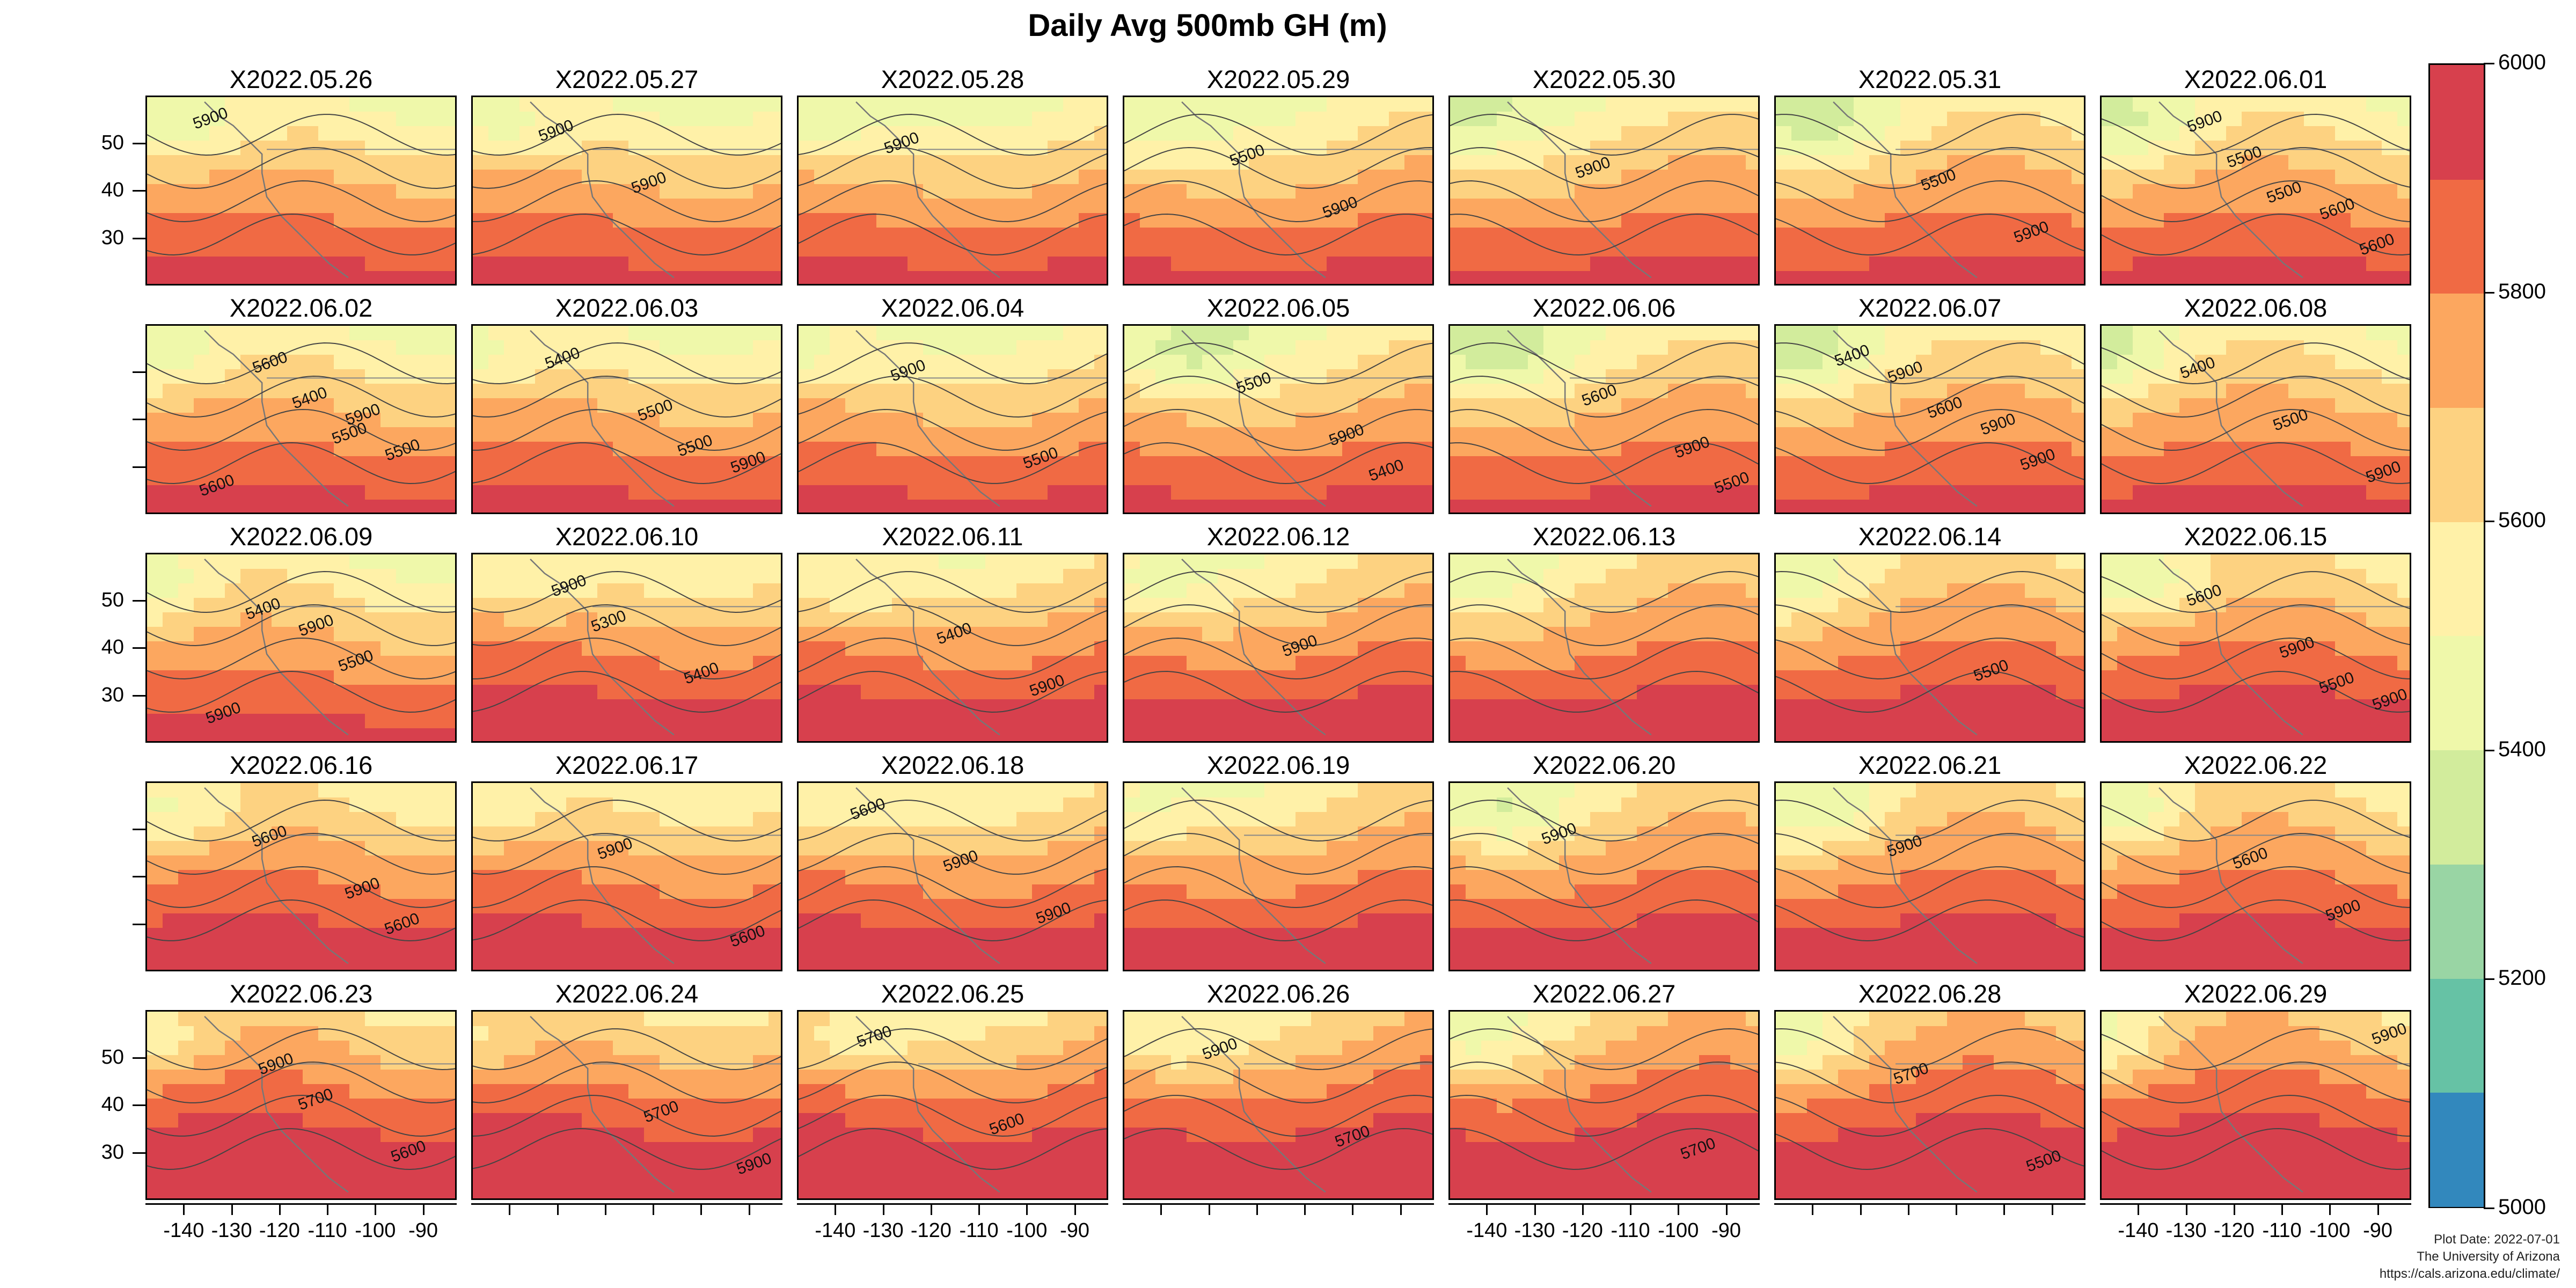 This screenshot has height=1288, width=2576. Describe the element at coordinates (1278, 536) in the screenshot. I see `panel-title: X2022.06.12` at that location.